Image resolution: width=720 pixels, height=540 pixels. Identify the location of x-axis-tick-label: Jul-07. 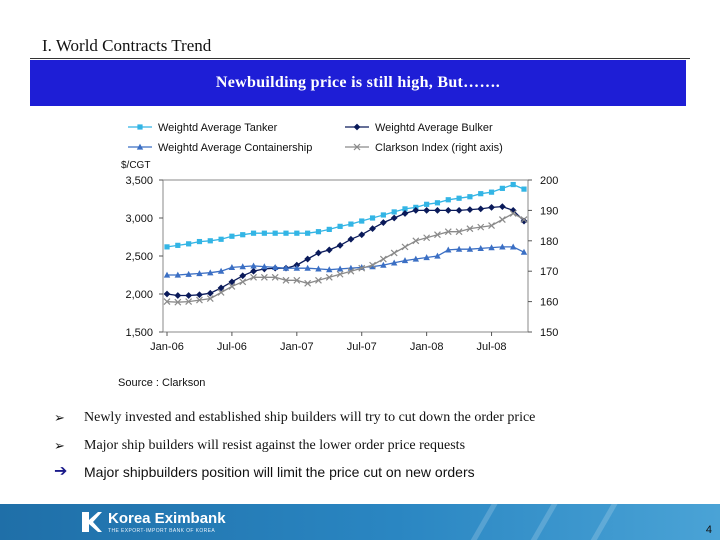
(362, 347).